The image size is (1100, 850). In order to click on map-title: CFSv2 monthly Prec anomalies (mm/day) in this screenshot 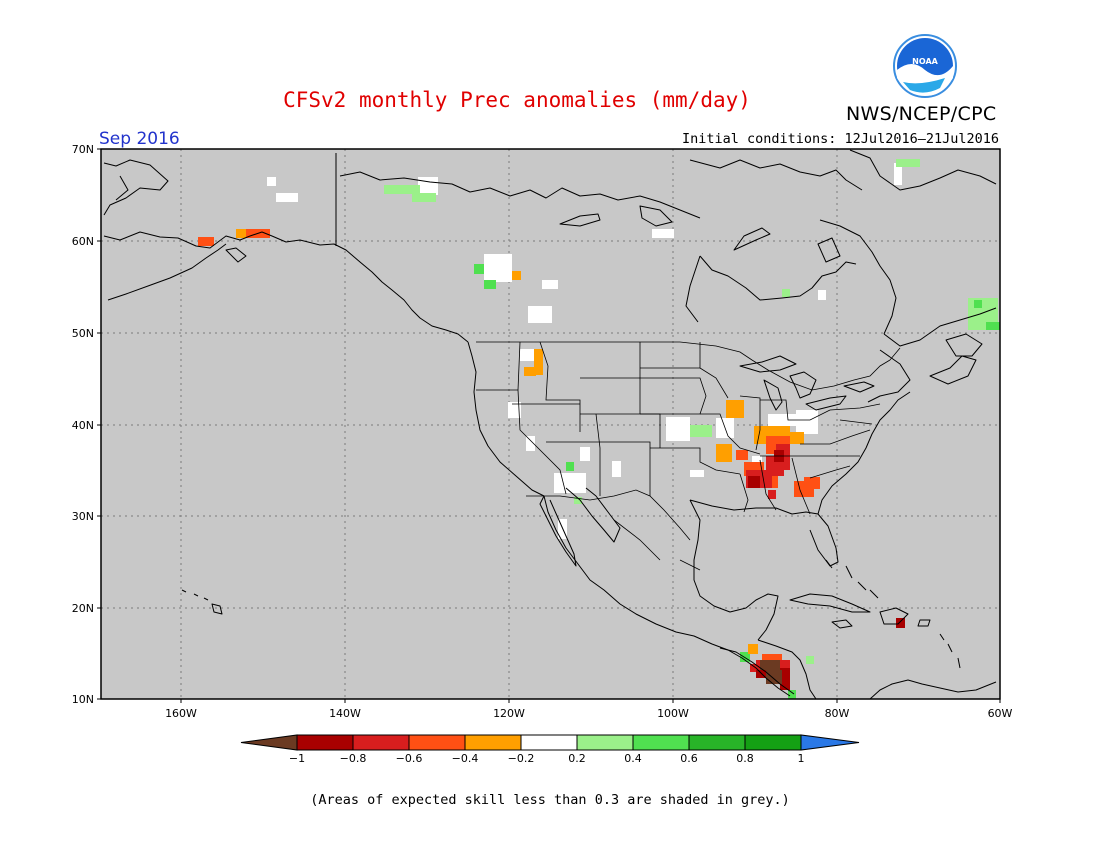, I will do `click(550, 100)`.